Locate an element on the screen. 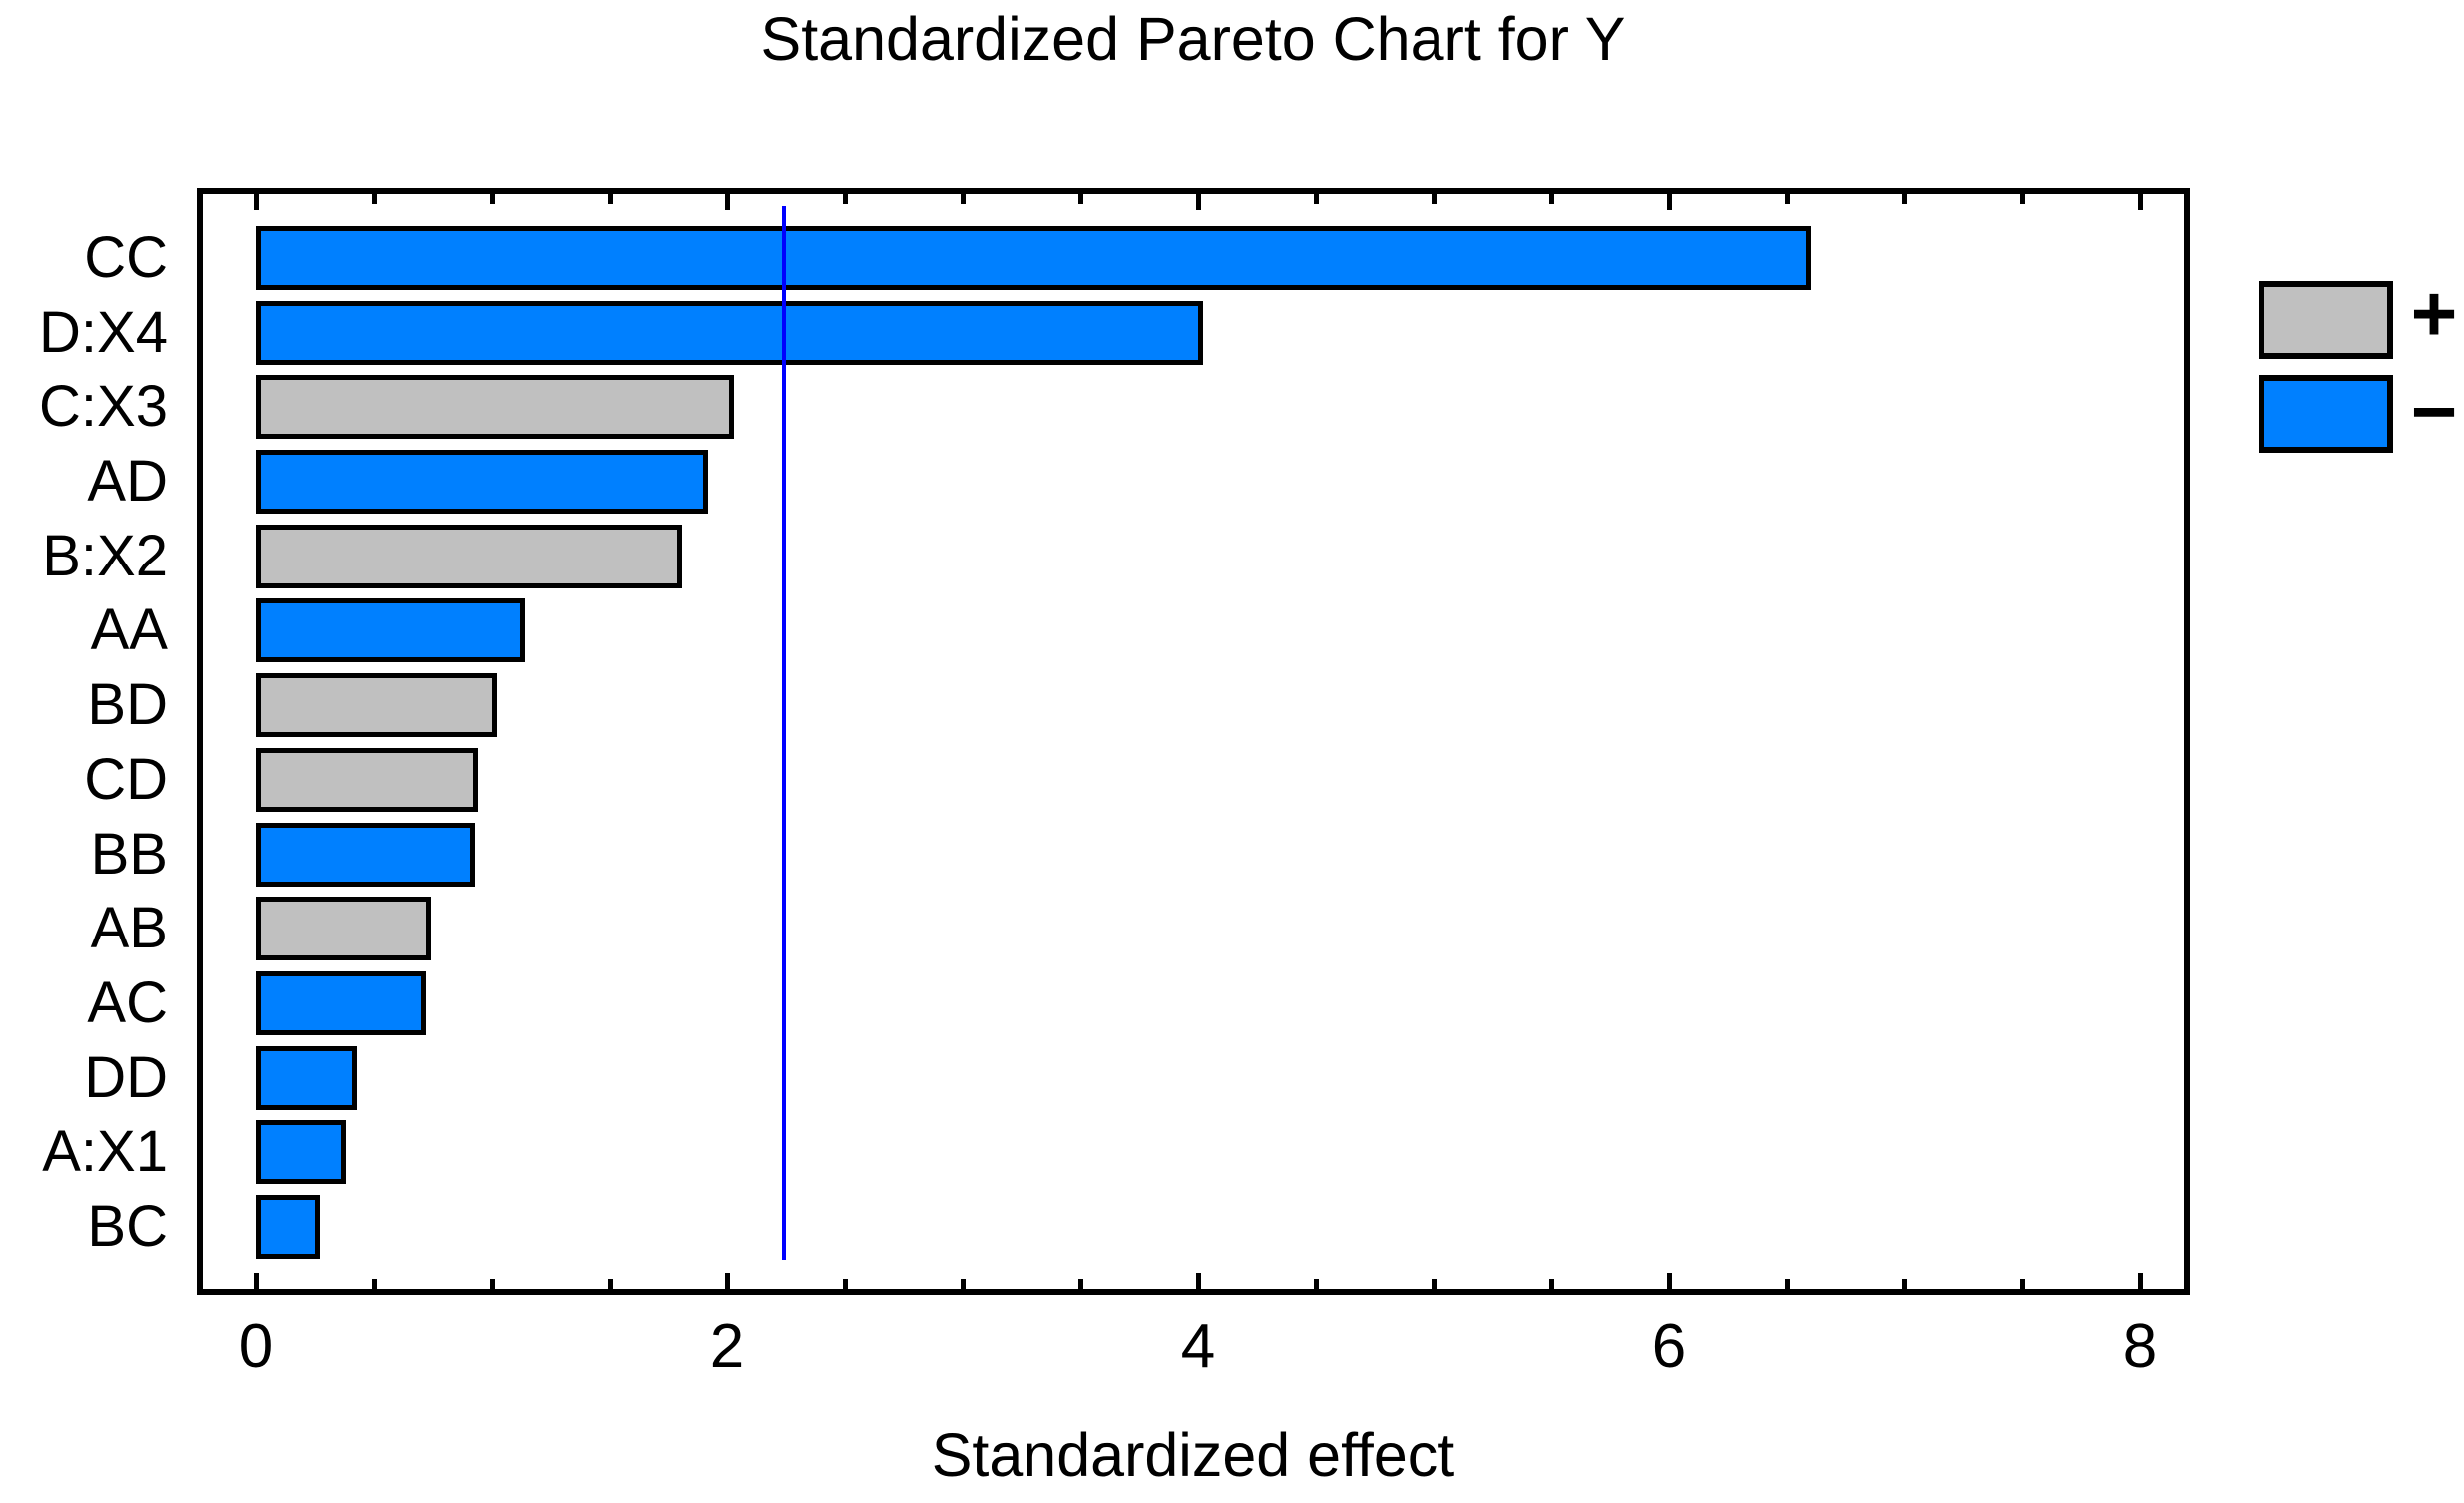 The image size is (2464, 1503). bar-A:X1 is located at coordinates (301, 1153).